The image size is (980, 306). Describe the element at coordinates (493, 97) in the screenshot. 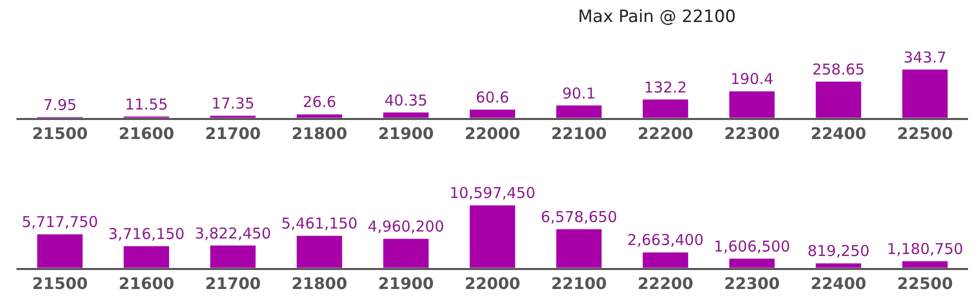

I see `data-label: 60.6` at that location.